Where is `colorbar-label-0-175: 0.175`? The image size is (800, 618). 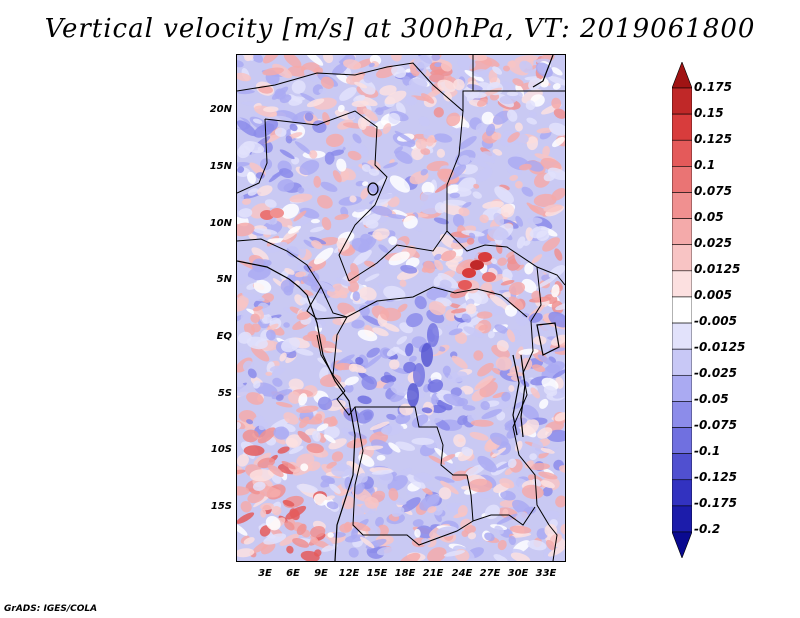
colorbar-label-0-175: 0.175 is located at coordinates (713, 87).